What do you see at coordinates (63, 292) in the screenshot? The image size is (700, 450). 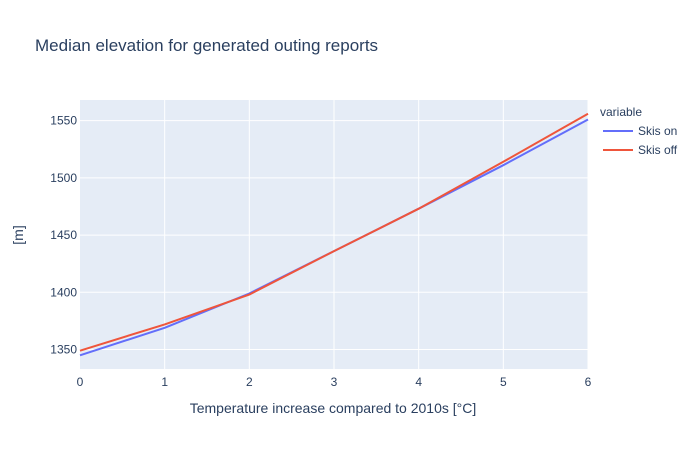 I see `y-tick-label: 1400` at bounding box center [63, 292].